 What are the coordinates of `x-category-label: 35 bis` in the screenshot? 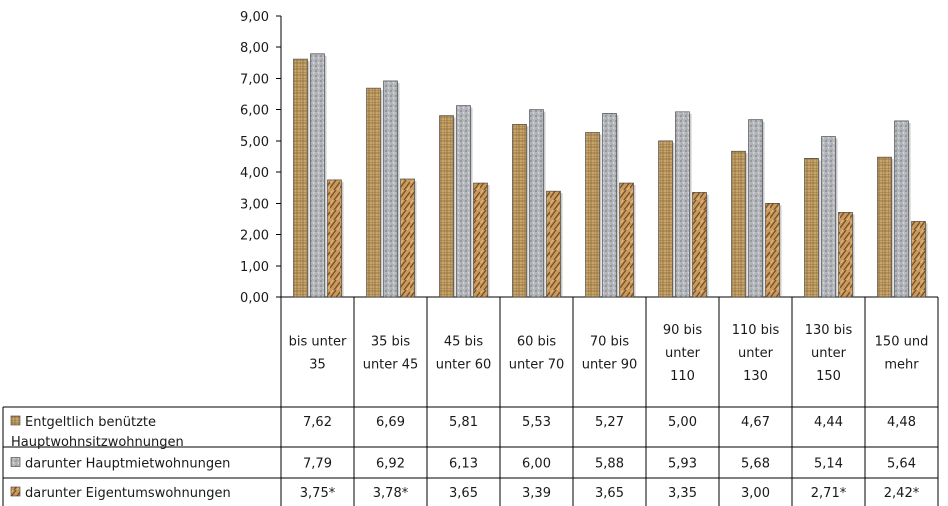 It's located at (391, 342).